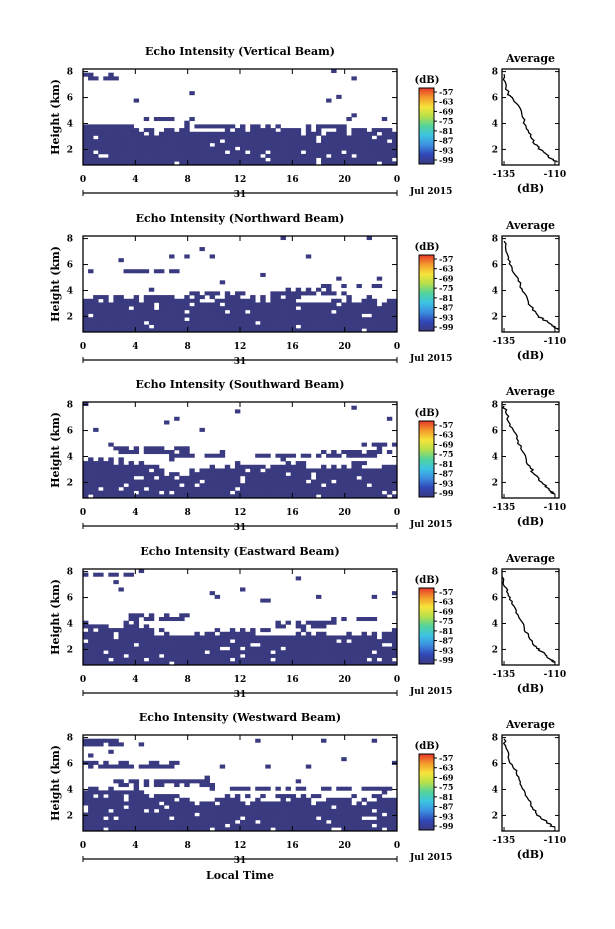  What do you see at coordinates (531, 285) in the screenshot?
I see `average-profile-line` at bounding box center [531, 285].